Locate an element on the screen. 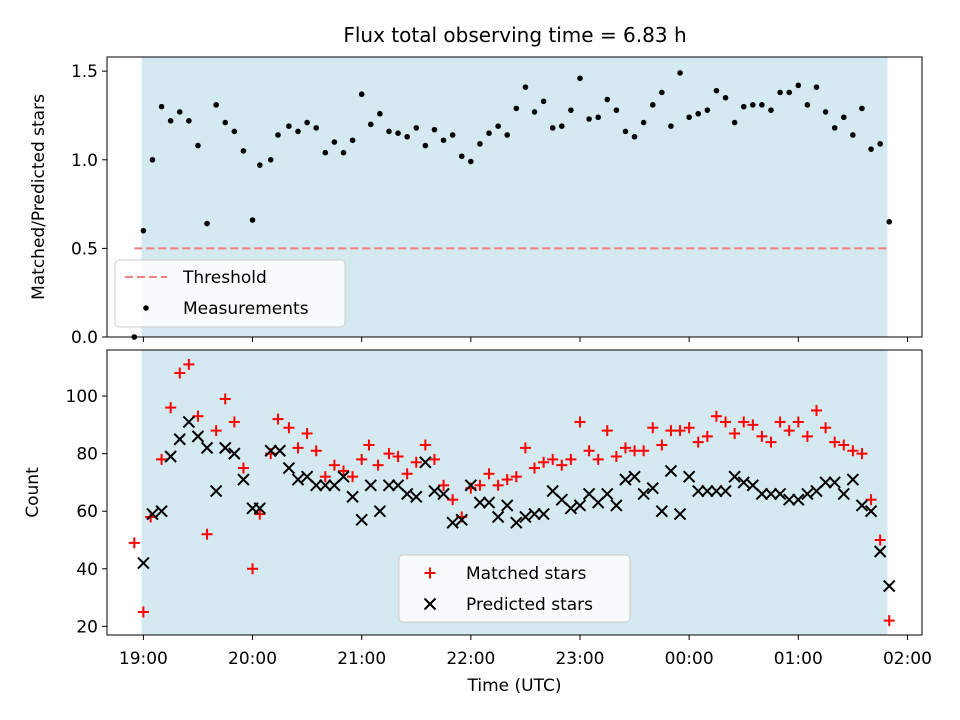 This screenshot has height=720, width=960. chart-title: Flux total observing time = 6.83 h is located at coordinates (514, 35).